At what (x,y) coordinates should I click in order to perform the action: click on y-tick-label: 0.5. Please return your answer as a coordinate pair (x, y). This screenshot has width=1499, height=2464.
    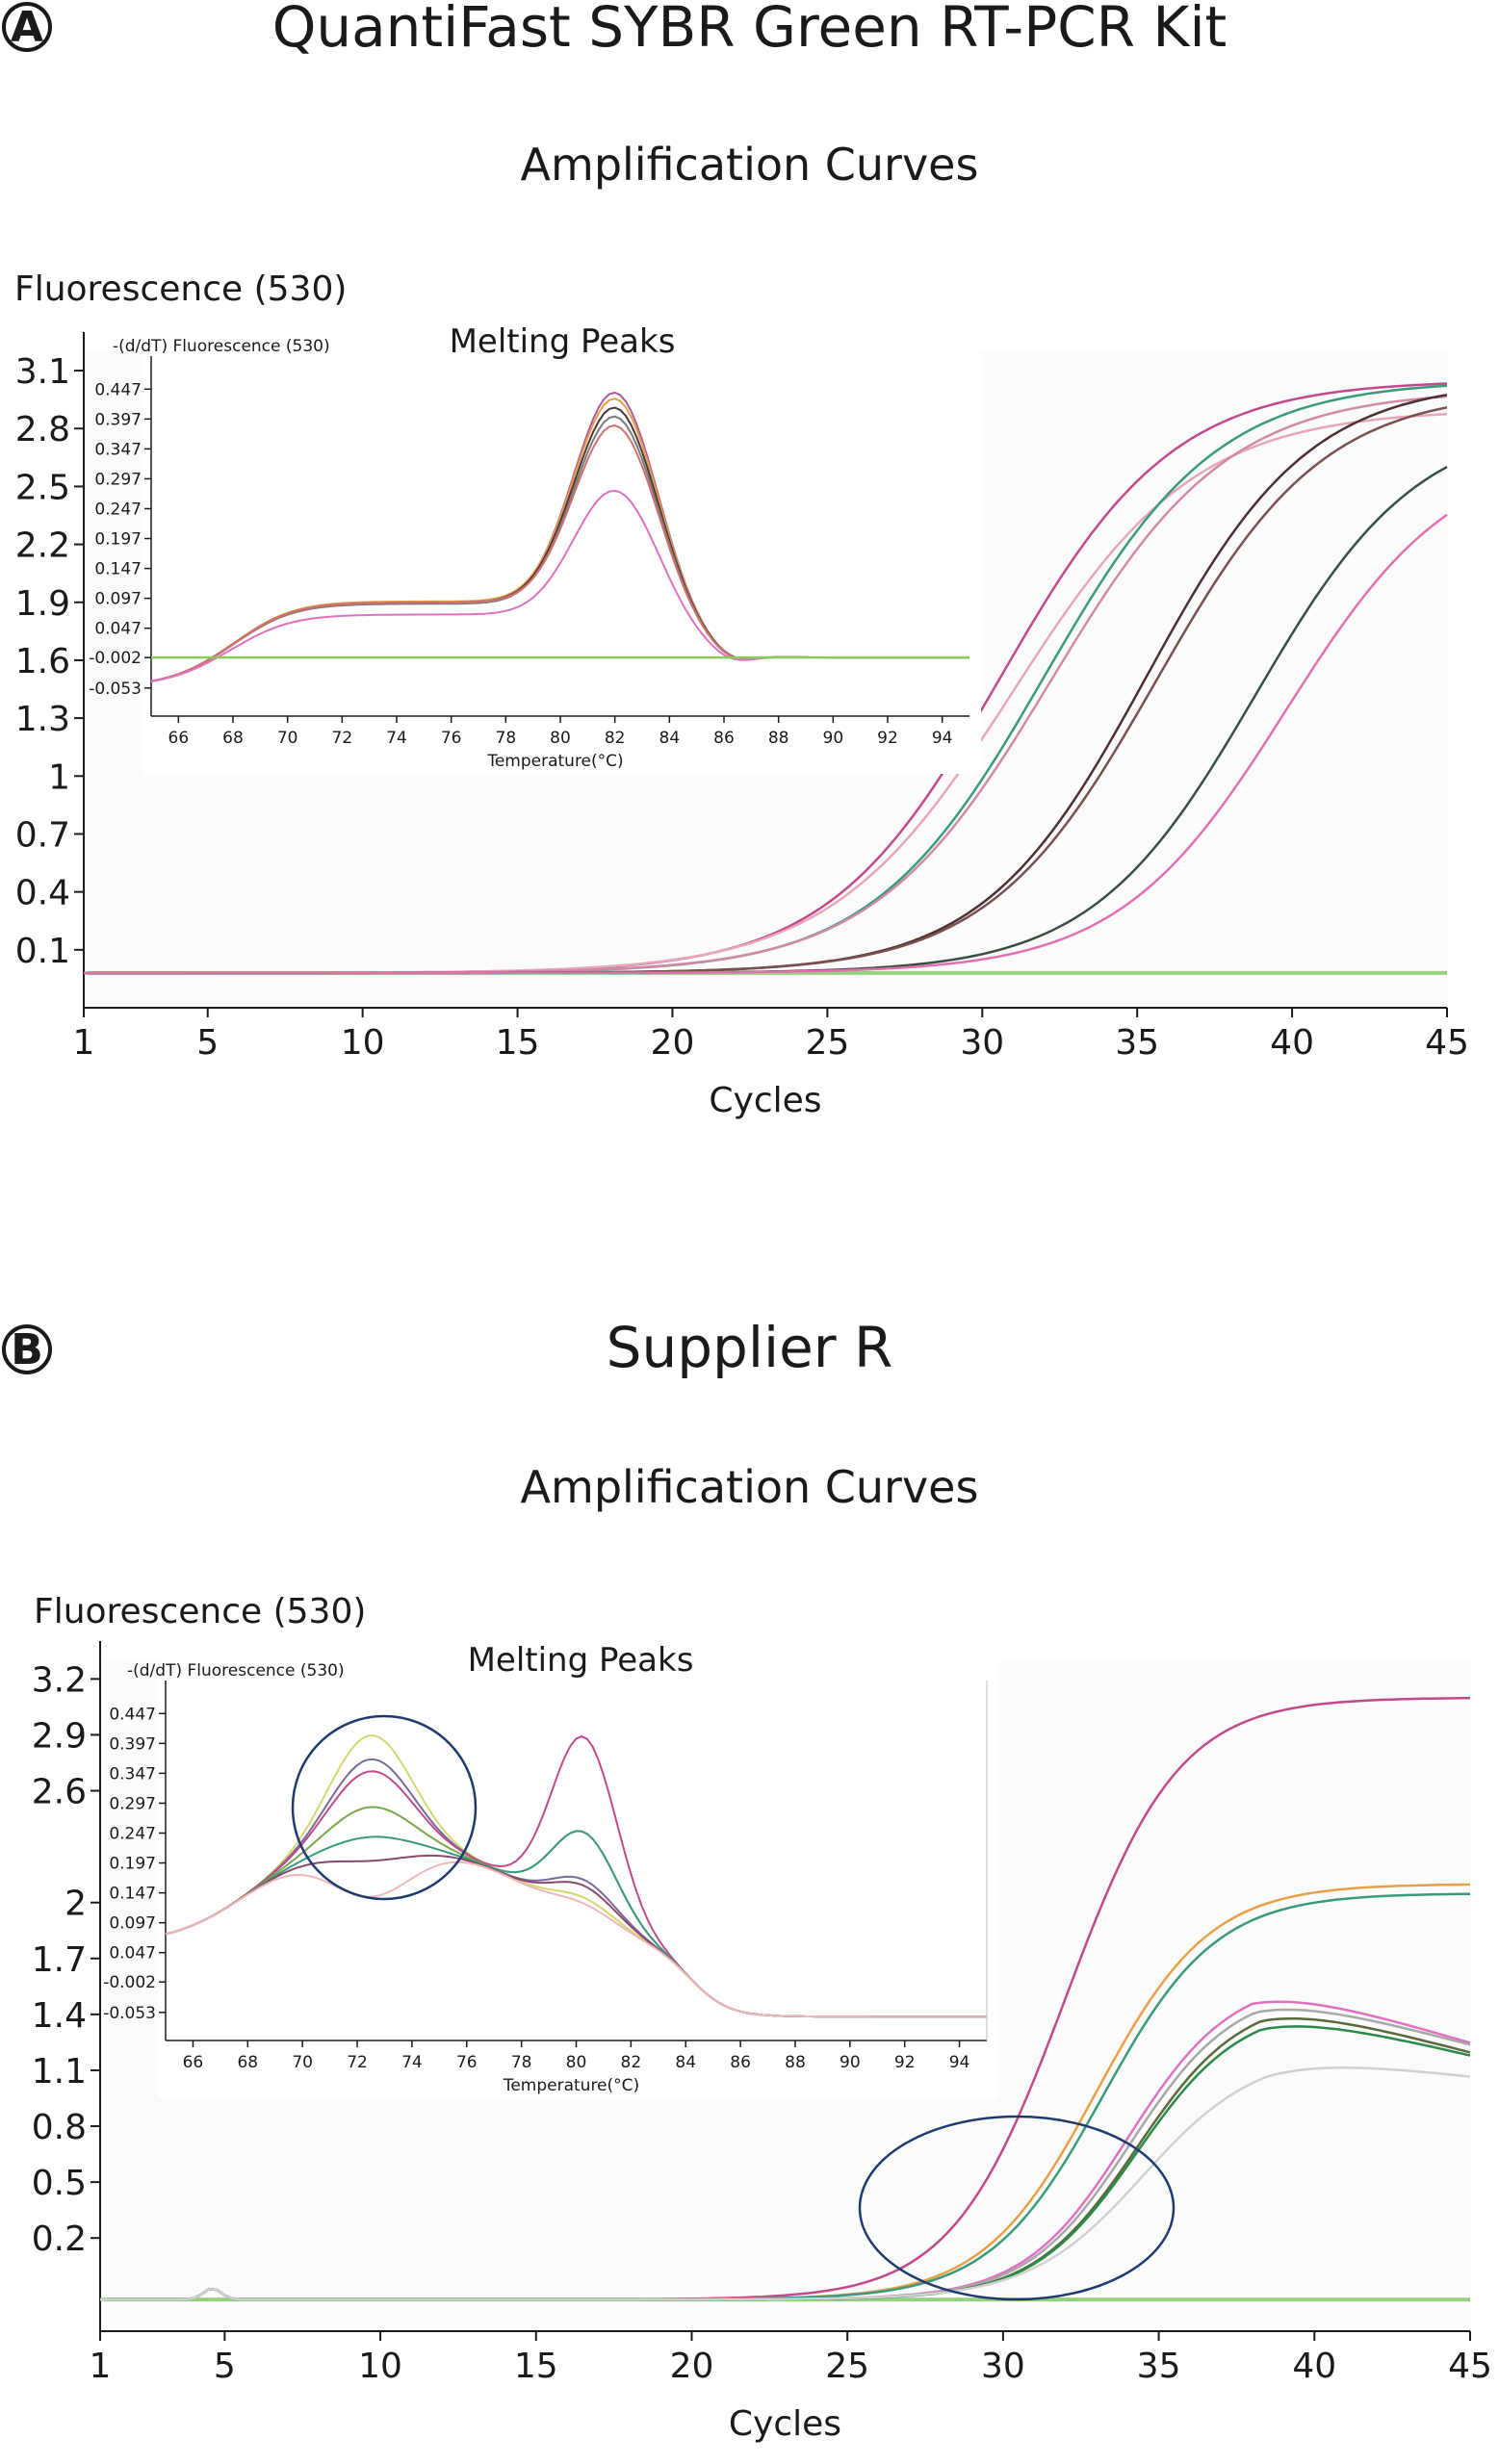
    Looking at the image, I should click on (59, 2183).